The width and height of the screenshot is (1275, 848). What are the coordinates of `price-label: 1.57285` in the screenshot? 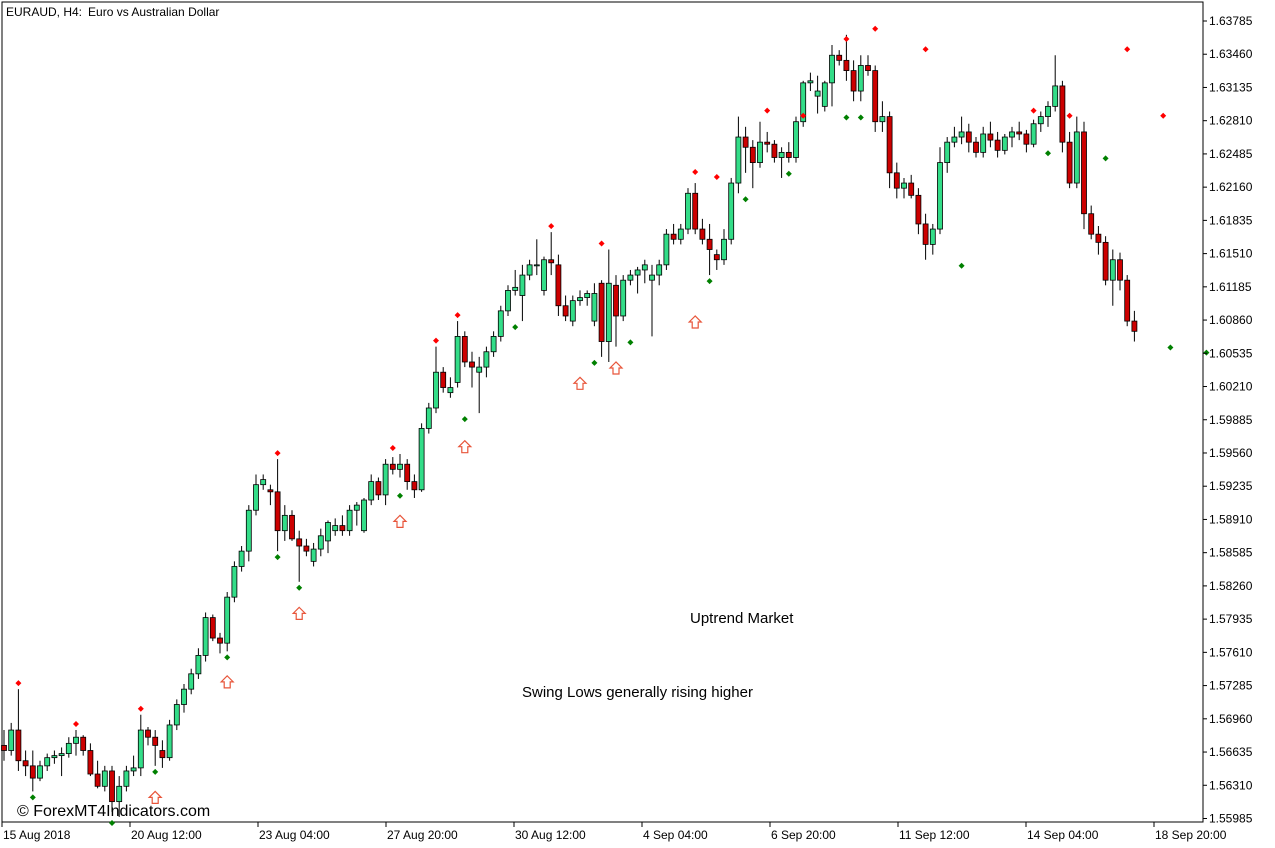 It's located at (1231, 686).